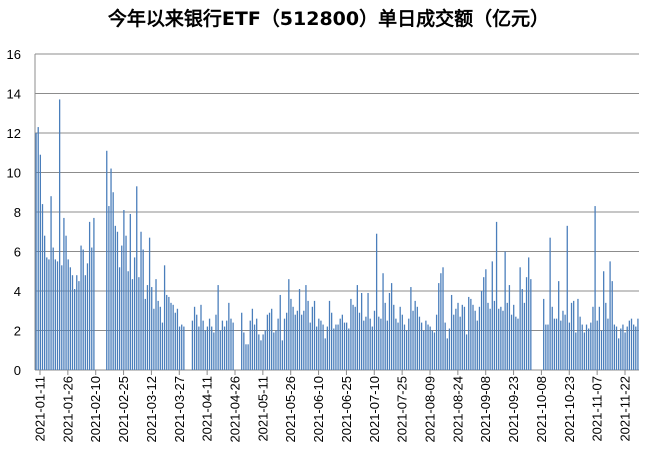 Image resolution: width=657 pixels, height=469 pixels. What do you see at coordinates (328, 19) in the screenshot?
I see `chart-title: 今年以来银行ETF（512800）单日成交额（亿元）` at bounding box center [328, 19].